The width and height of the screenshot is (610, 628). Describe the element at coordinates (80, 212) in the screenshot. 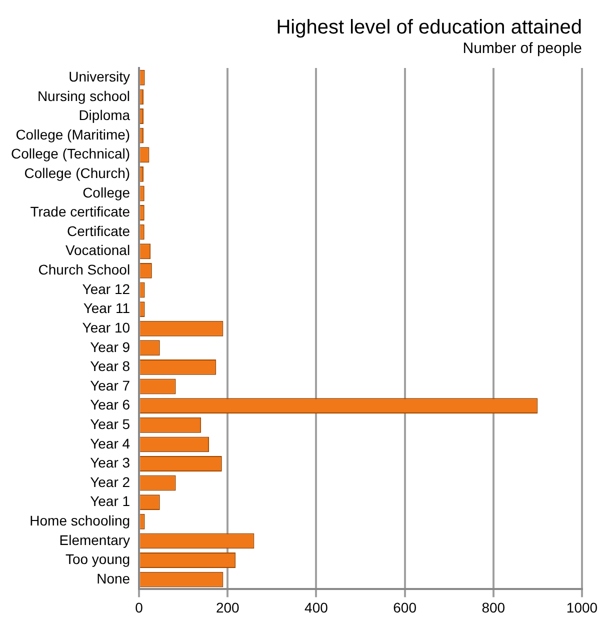

I see `y-tick-label: Trade certificate` at that location.